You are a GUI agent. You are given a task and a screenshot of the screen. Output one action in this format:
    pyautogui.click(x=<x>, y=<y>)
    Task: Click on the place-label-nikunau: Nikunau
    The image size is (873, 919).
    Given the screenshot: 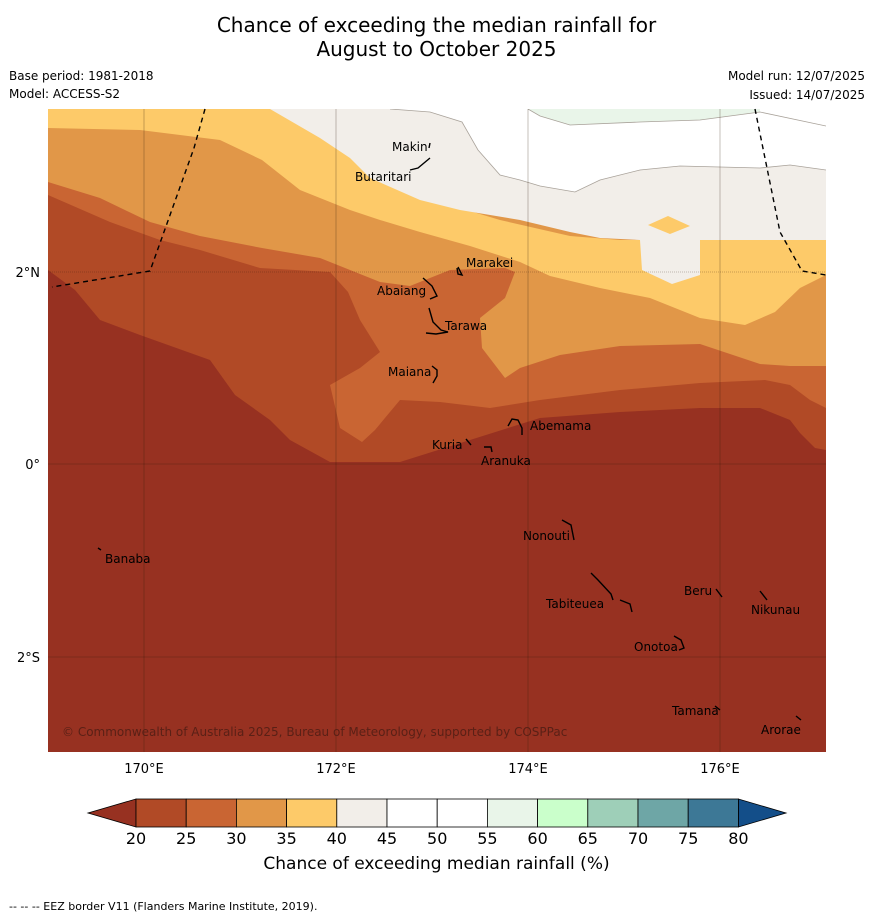 What is the action you would take?
    pyautogui.click(x=775, y=610)
    